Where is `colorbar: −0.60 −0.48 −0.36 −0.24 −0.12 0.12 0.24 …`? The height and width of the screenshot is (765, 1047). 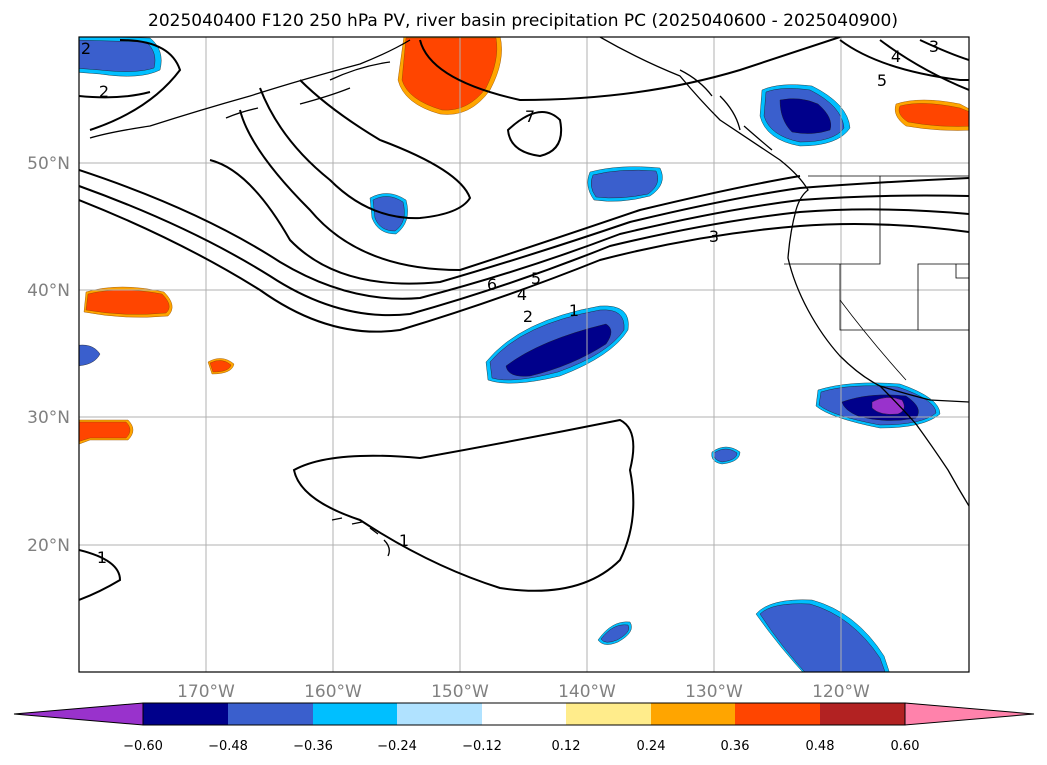
colorbar: −0.60 −0.48 −0.36 −0.24 −0.12 0.12 0.24 … is located at coordinates (524, 728).